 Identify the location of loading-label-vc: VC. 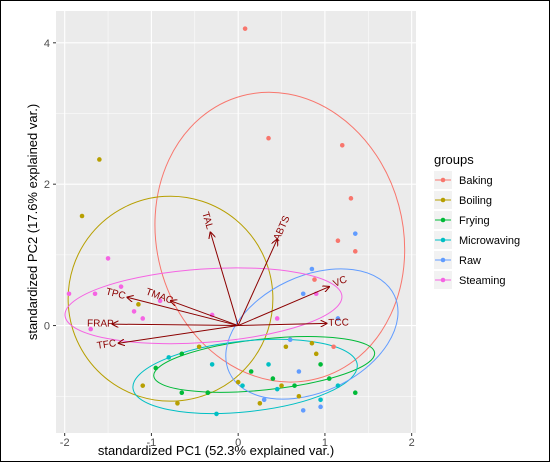
(340, 282).